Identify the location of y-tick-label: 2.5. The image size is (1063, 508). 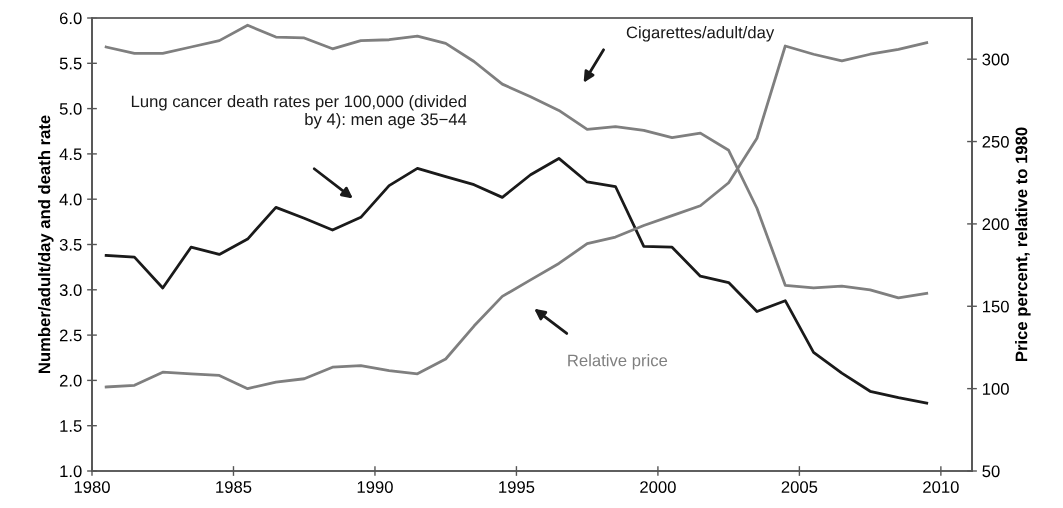
(70, 335).